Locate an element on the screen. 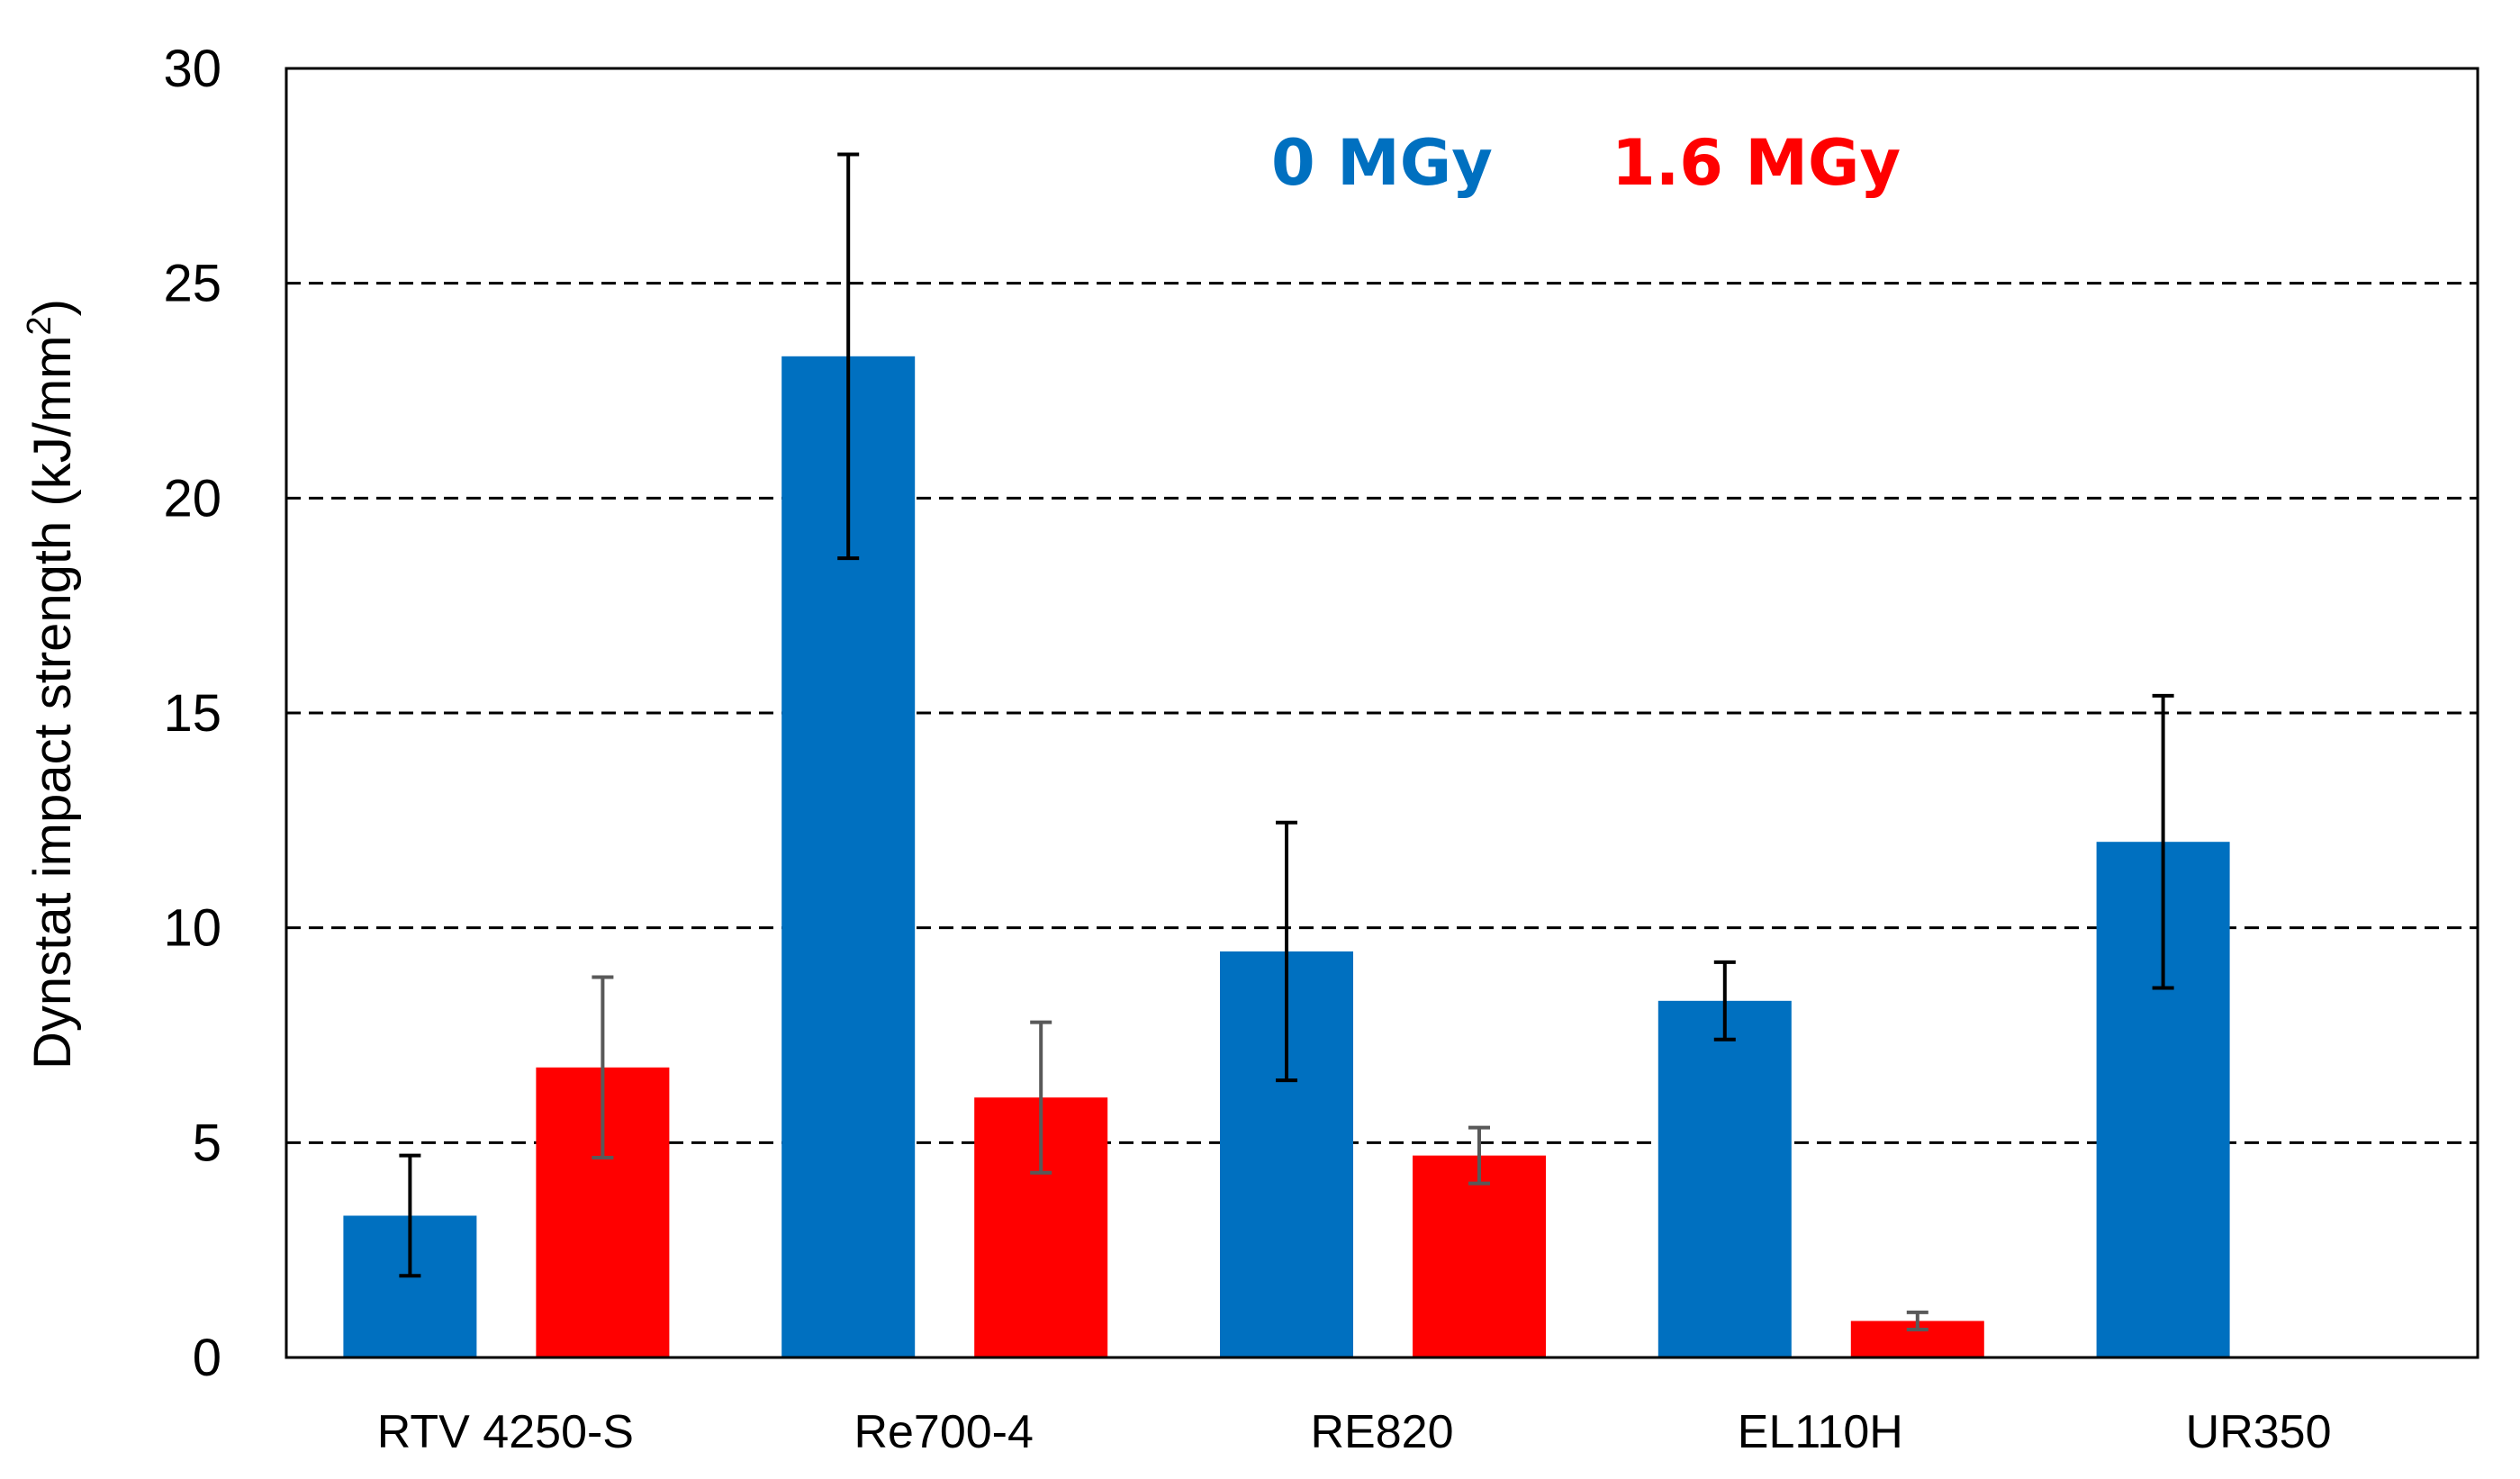  legend-entry-0-mgy: 0 MGy is located at coordinates (1382, 163).